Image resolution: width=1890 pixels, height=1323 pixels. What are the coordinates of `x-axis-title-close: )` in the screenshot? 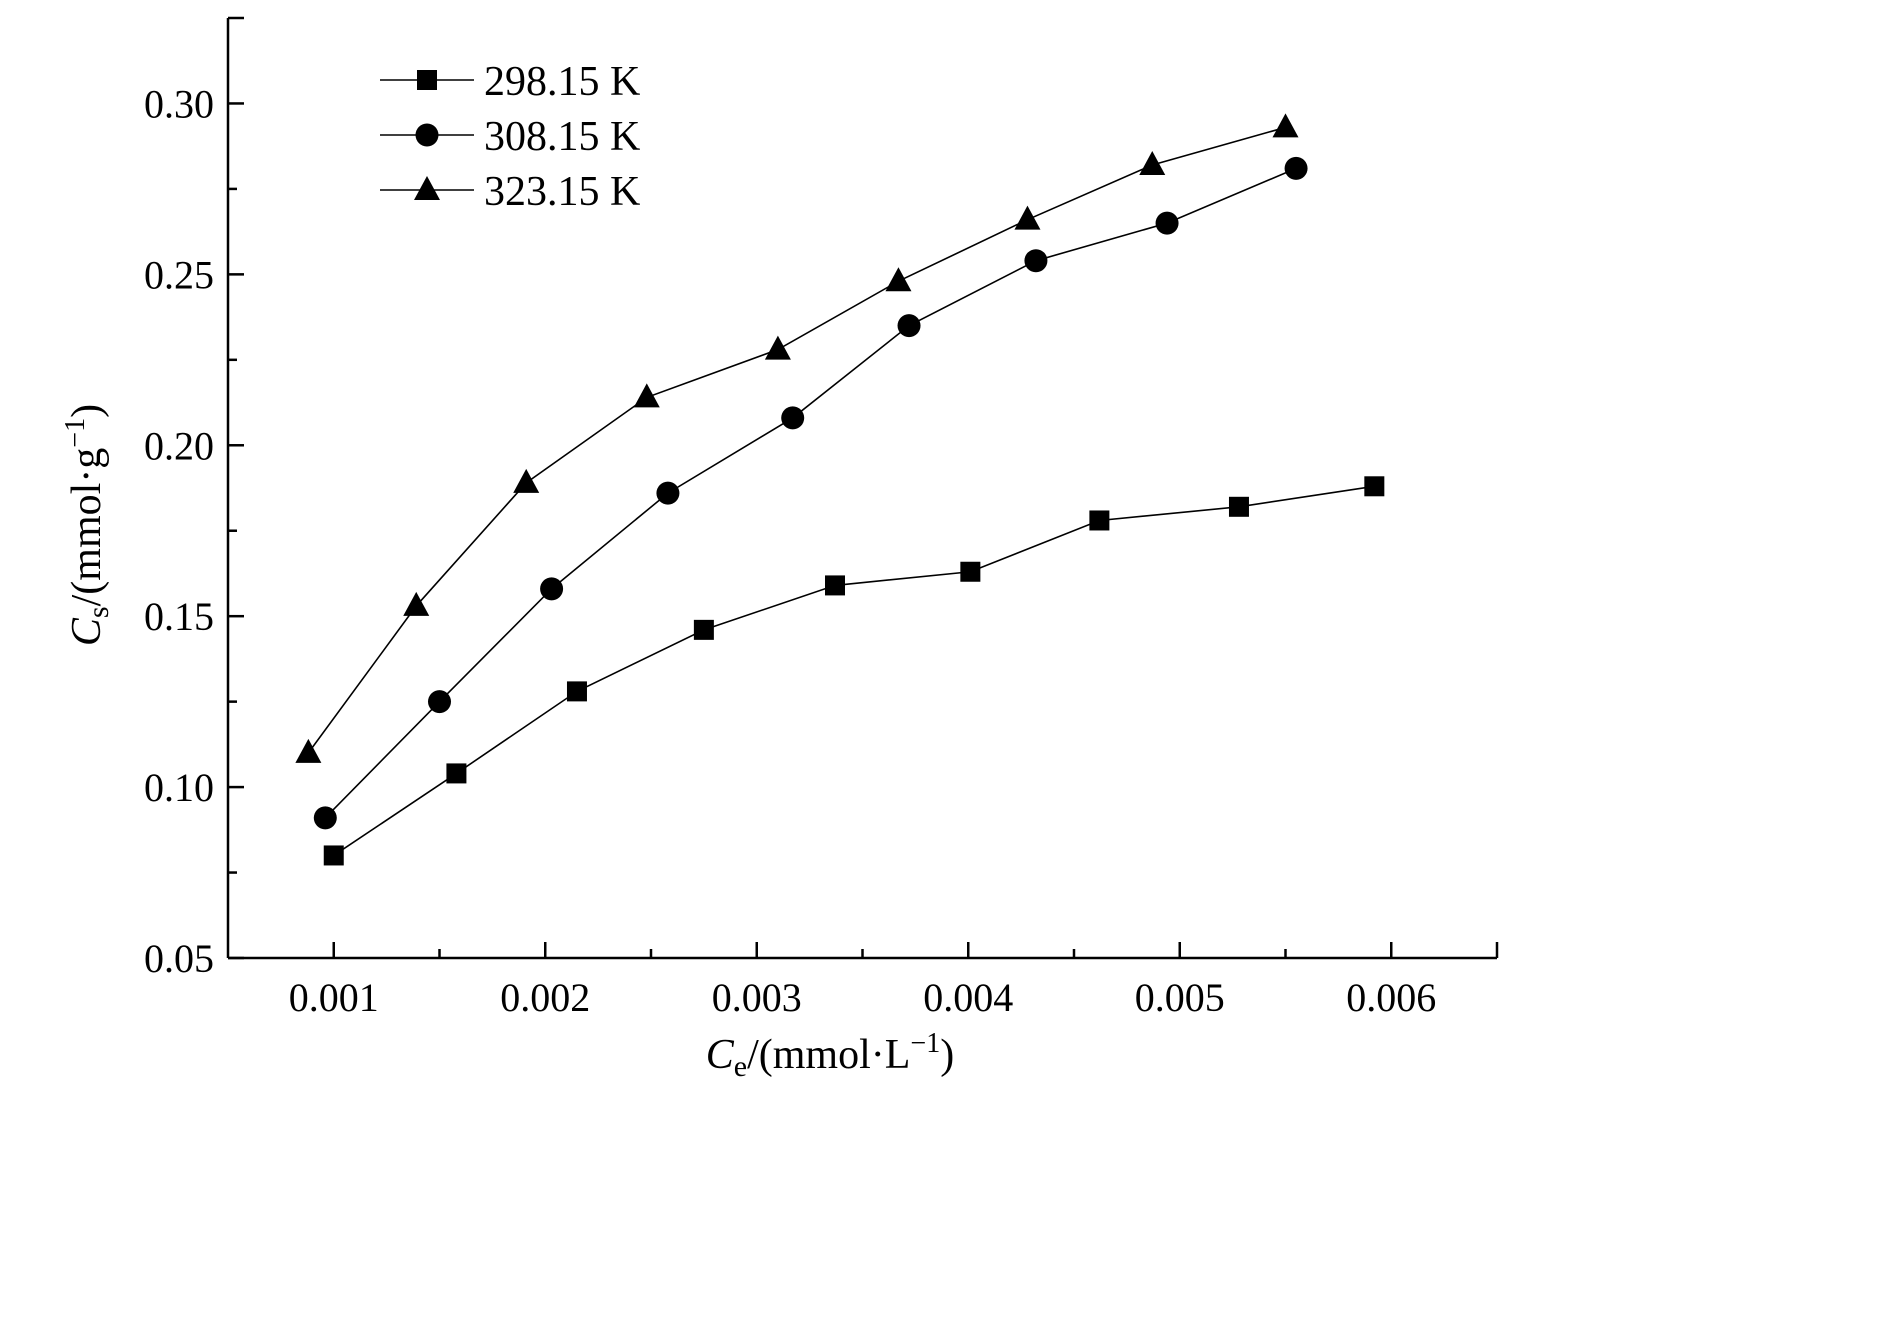 It's located at (947, 1055).